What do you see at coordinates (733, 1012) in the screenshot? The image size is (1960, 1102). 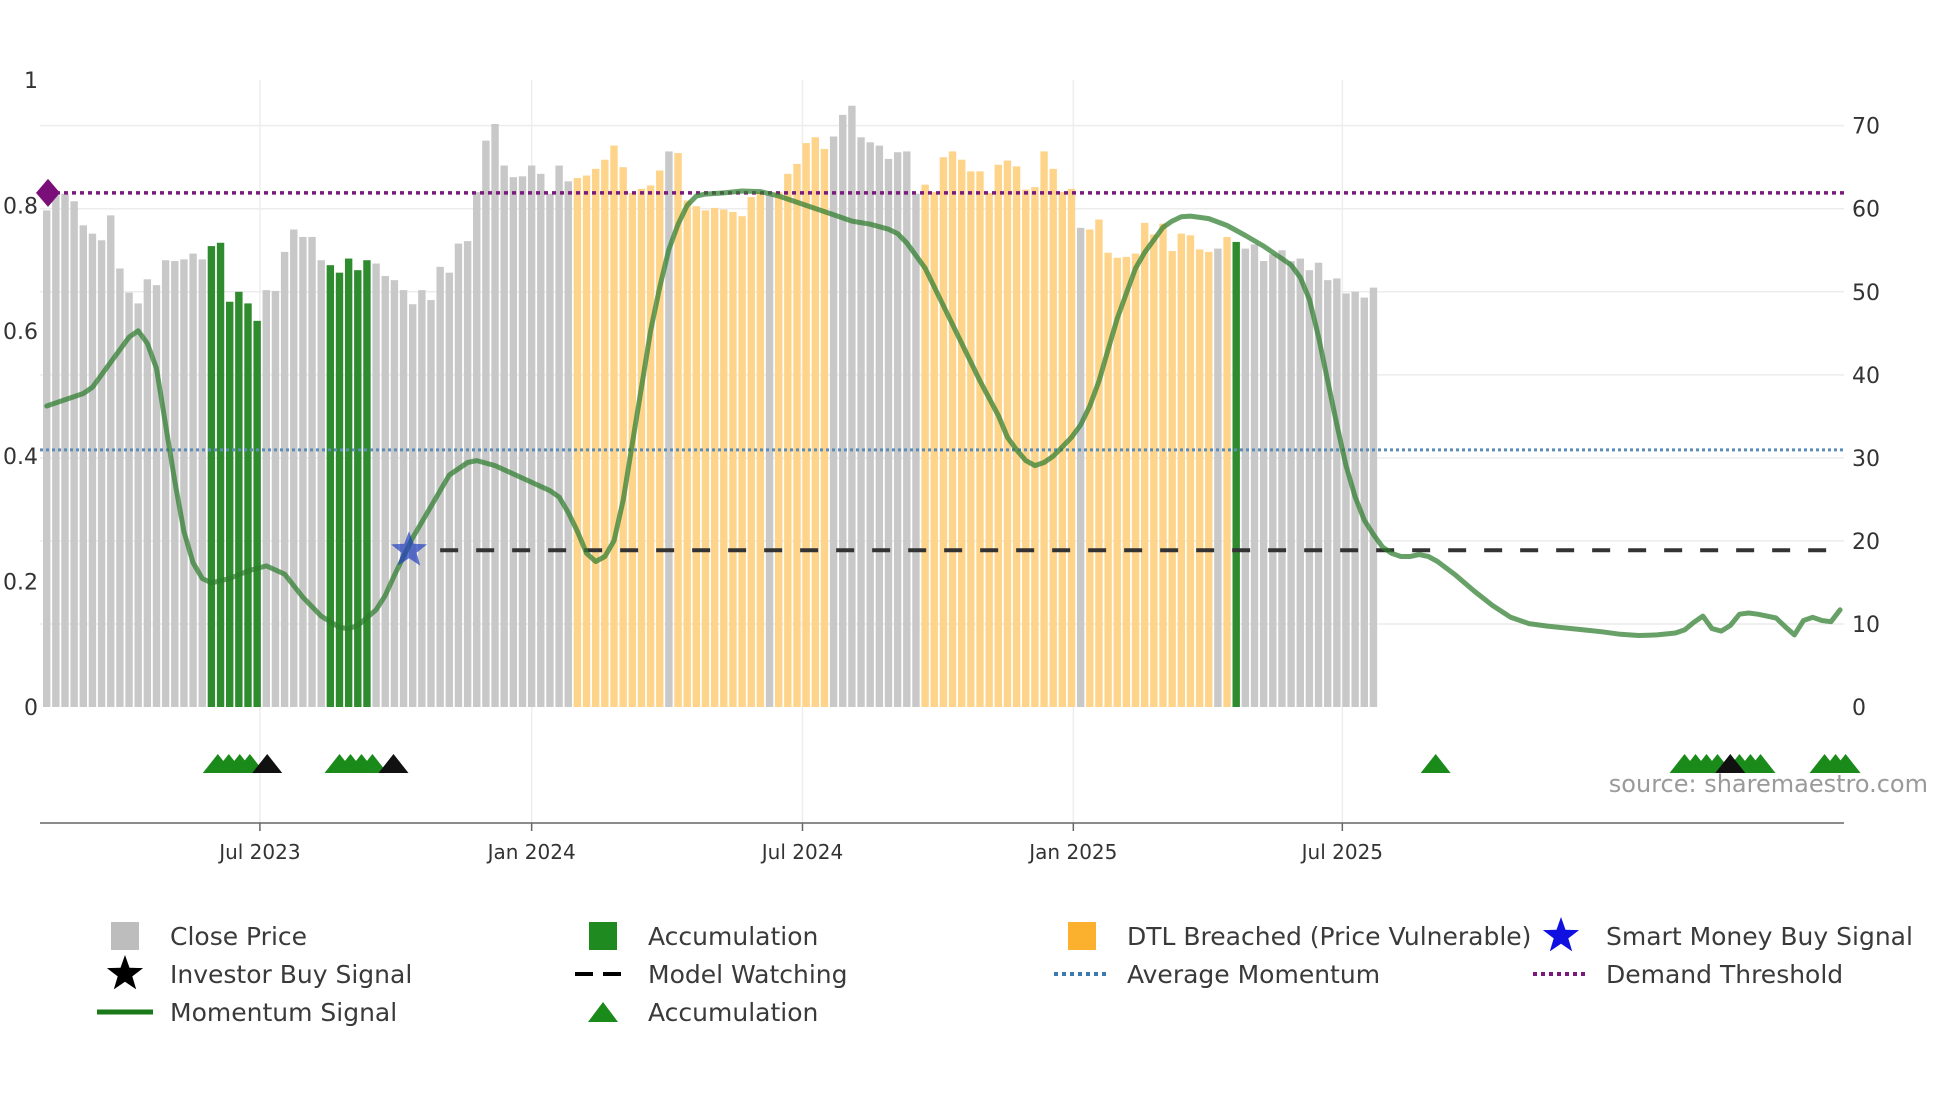 I see `legend-label: Accumulation` at bounding box center [733, 1012].